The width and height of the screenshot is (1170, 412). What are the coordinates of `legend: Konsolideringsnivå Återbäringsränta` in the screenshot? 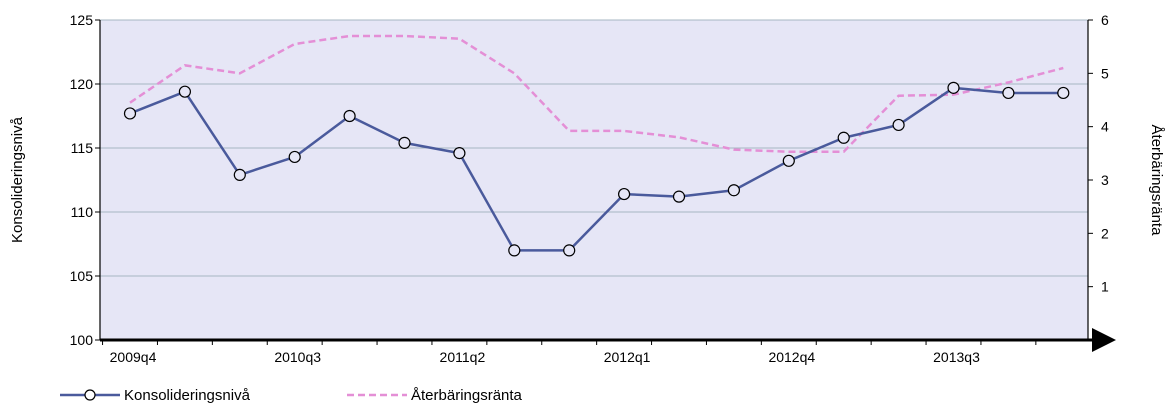 It's located at (291, 395).